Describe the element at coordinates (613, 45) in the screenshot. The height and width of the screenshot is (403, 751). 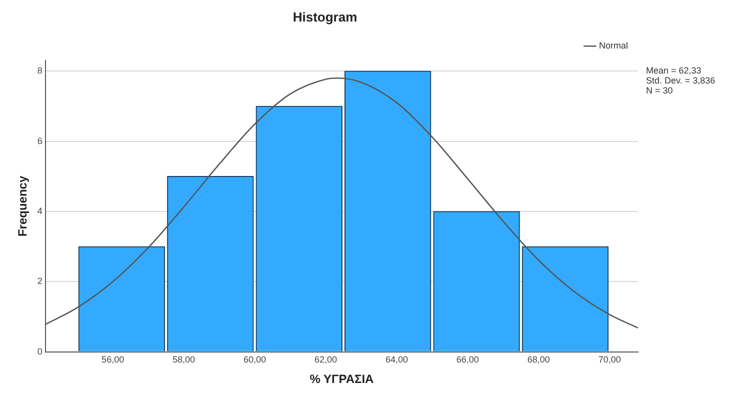
I see `legend-label: Normal` at that location.